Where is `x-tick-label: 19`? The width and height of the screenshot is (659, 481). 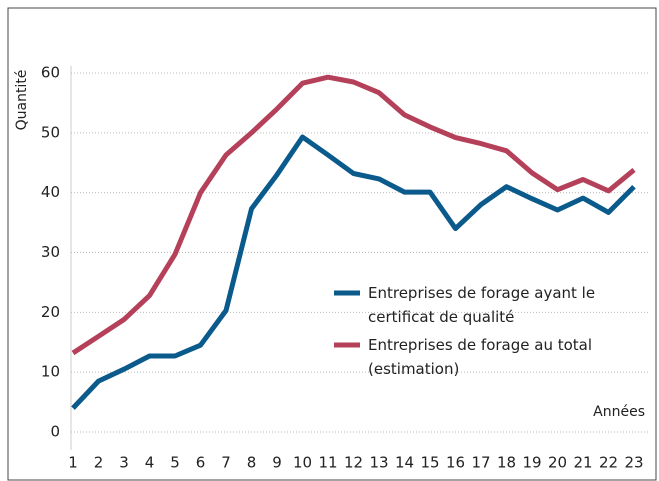 x-tick-label: 19 is located at coordinates (531, 463).